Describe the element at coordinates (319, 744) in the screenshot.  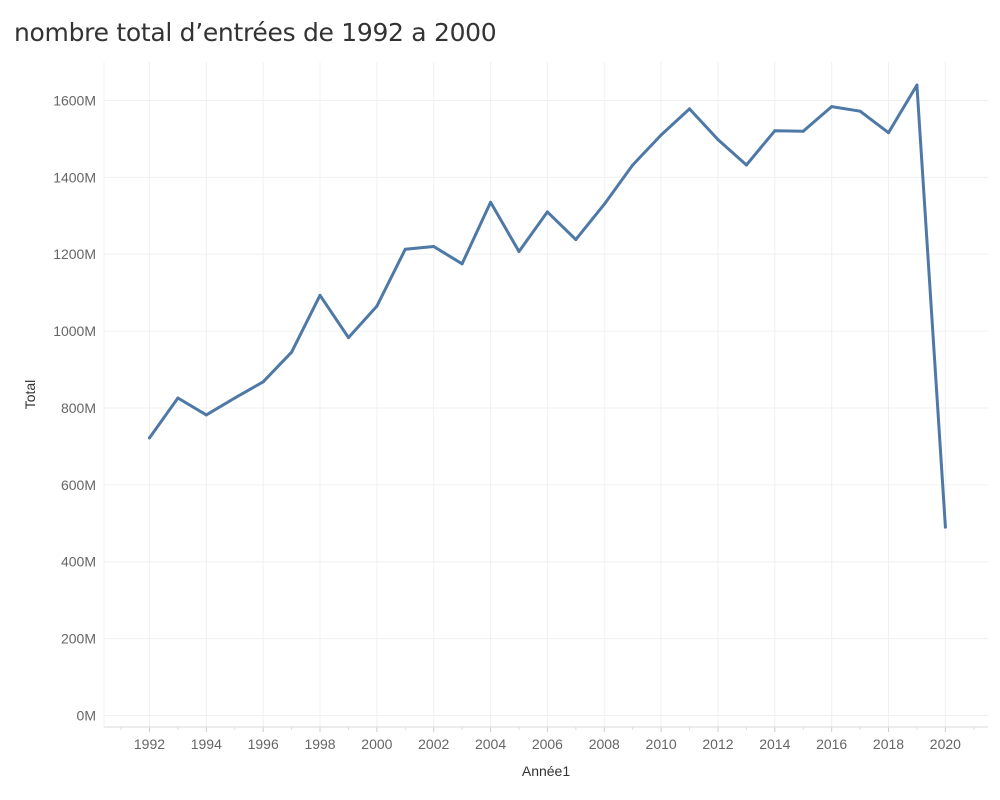
I see `x-tick-label: 1998` at that location.